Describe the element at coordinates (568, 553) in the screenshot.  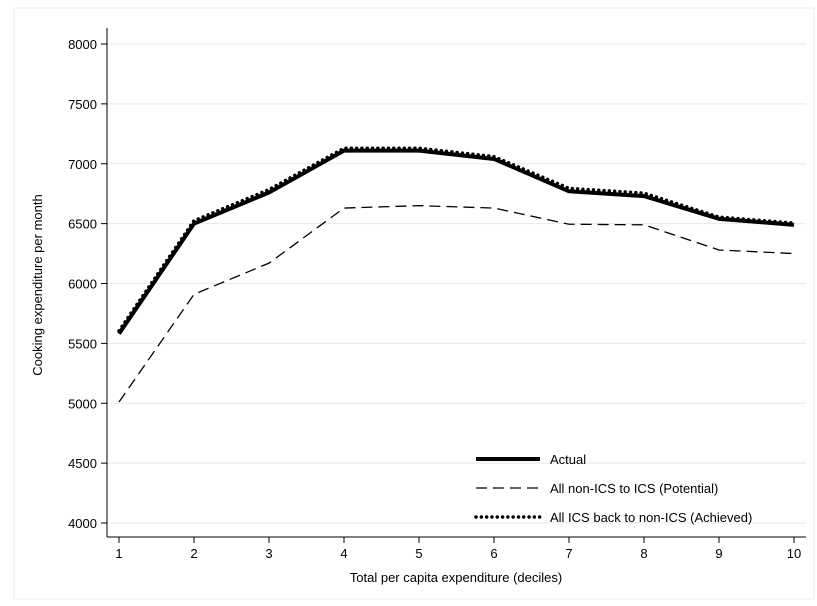
I see `x-tick-label: 7` at that location.